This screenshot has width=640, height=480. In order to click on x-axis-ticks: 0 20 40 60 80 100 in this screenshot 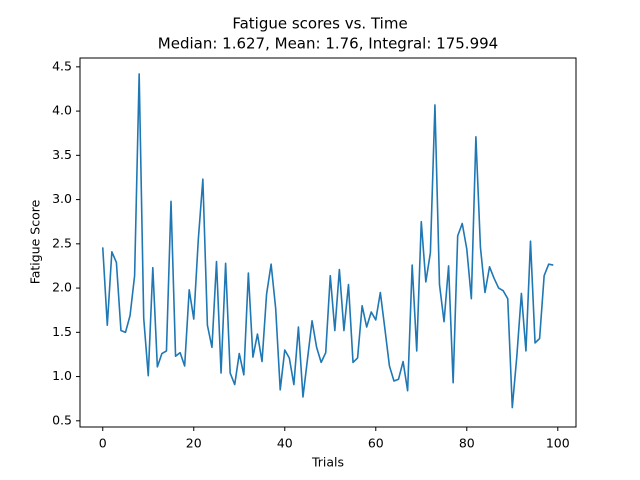, I will do `click(334, 439)`.